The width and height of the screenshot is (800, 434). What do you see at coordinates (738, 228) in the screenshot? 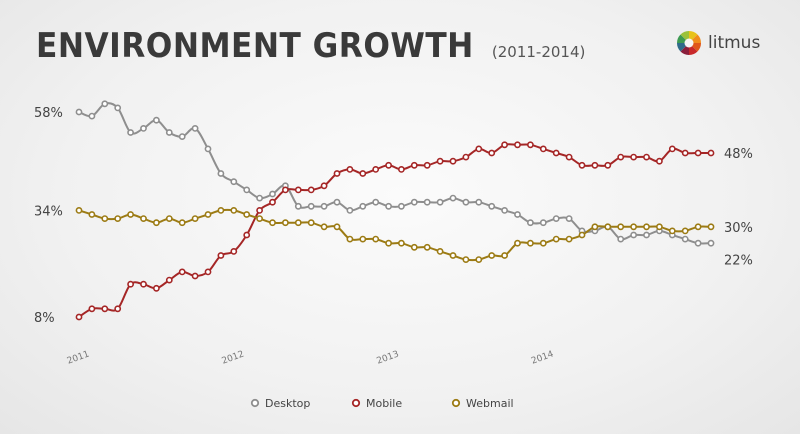
I see `end-value-label: 30%` at bounding box center [738, 228].